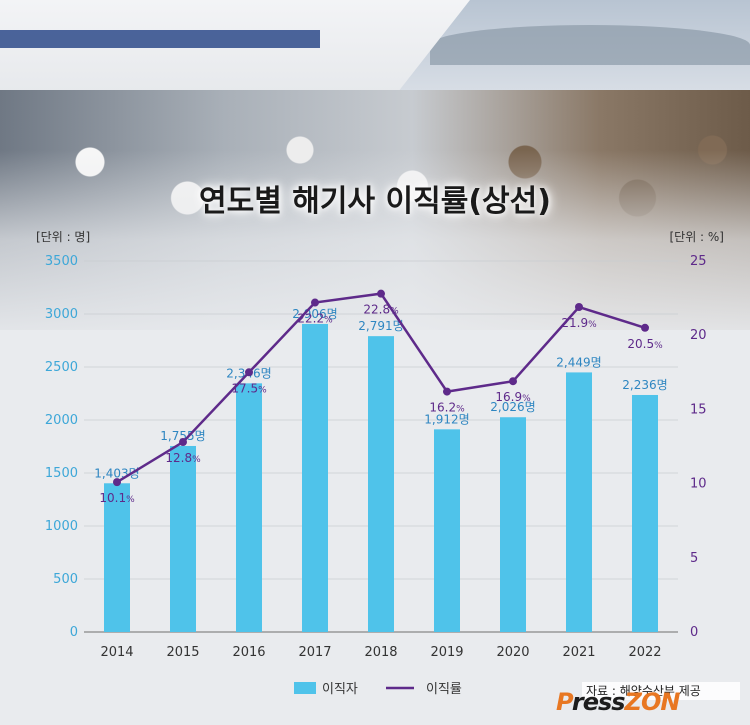 The width and height of the screenshot is (750, 725). I want to click on rate-value-label: 12.8%, so click(183, 458).